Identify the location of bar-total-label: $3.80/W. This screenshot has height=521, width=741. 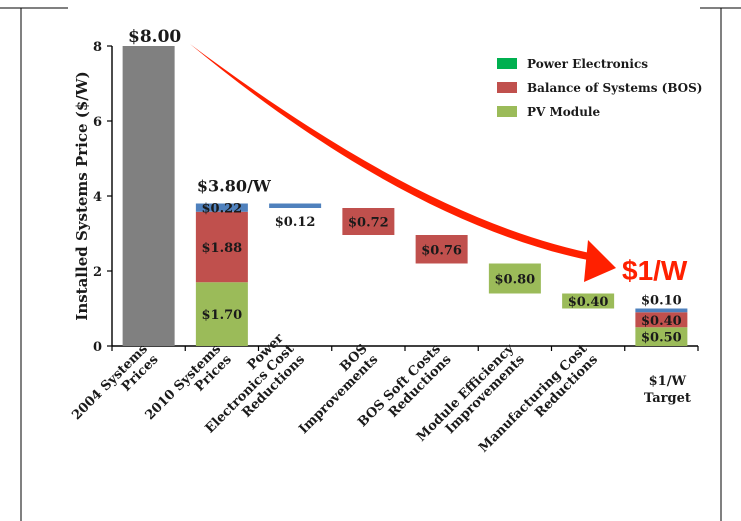
(234, 186).